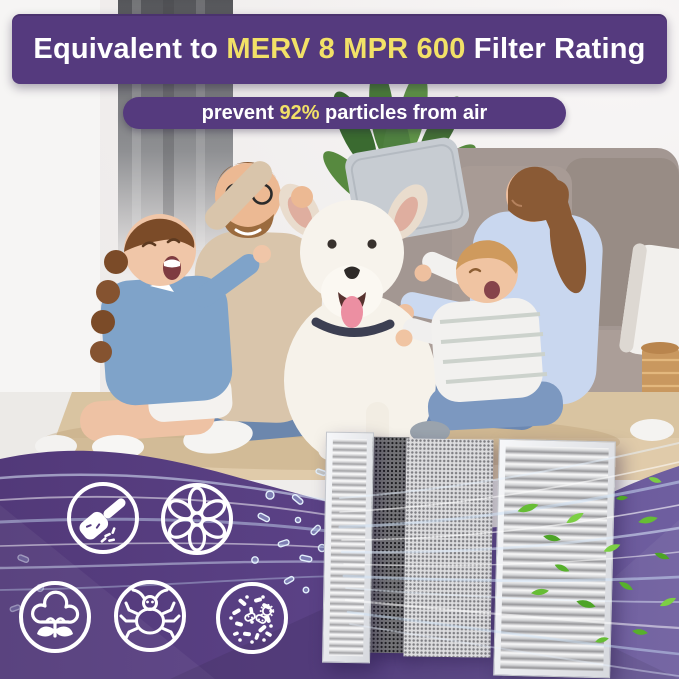  I want to click on white-pillow, so click(649, 301).